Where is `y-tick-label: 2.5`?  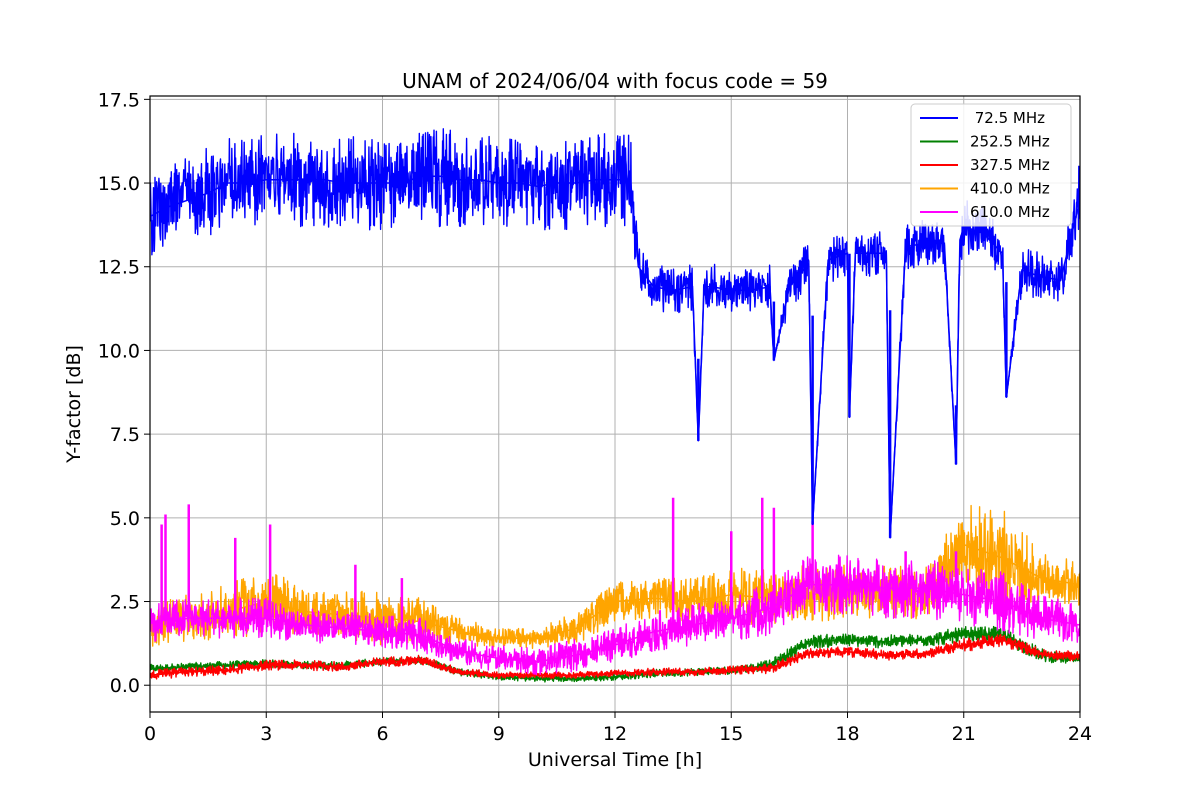
y-tick-label: 2.5 is located at coordinates (125, 603).